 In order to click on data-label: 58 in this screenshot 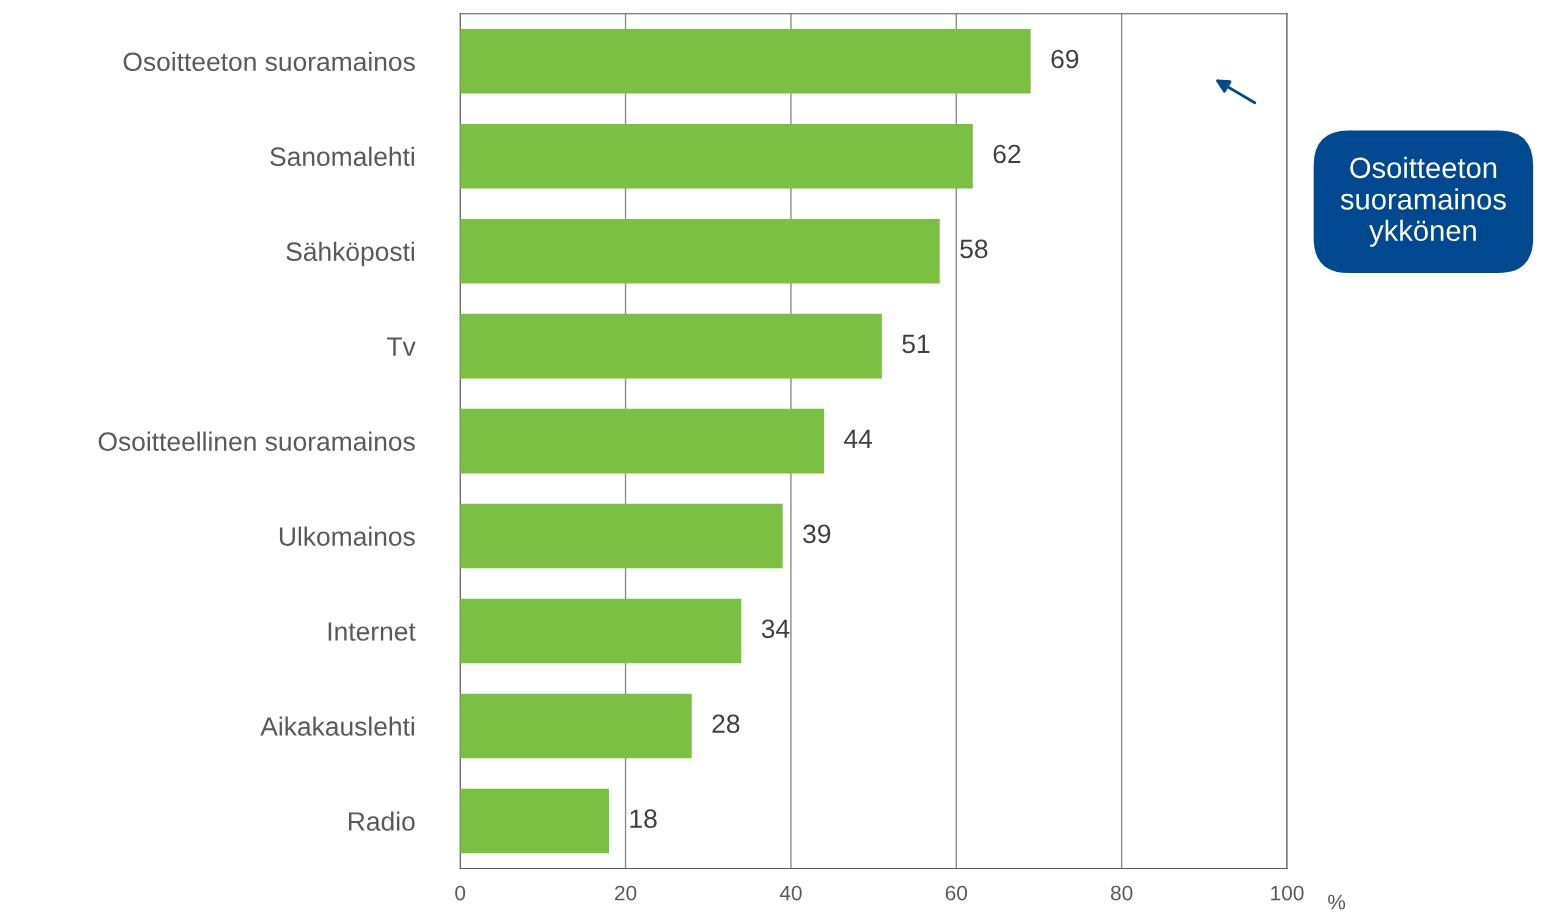, I will do `click(974, 249)`.